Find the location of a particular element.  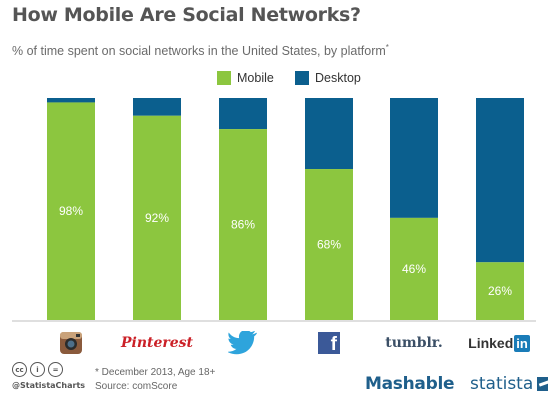

bar-desktop-linkedin is located at coordinates (500, 180).